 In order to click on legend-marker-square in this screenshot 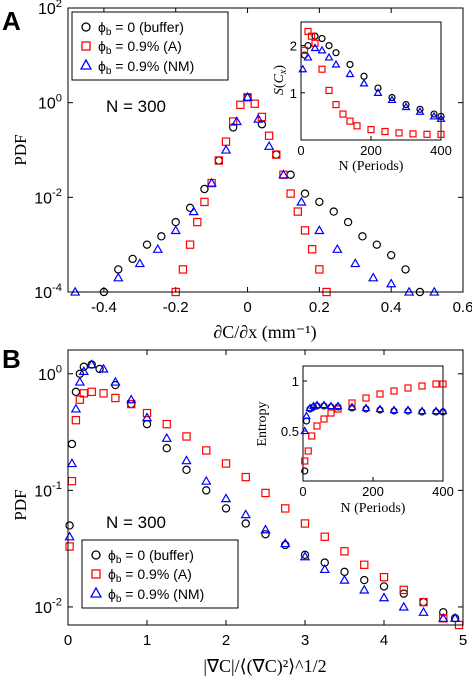, I will do `click(96, 574)`.